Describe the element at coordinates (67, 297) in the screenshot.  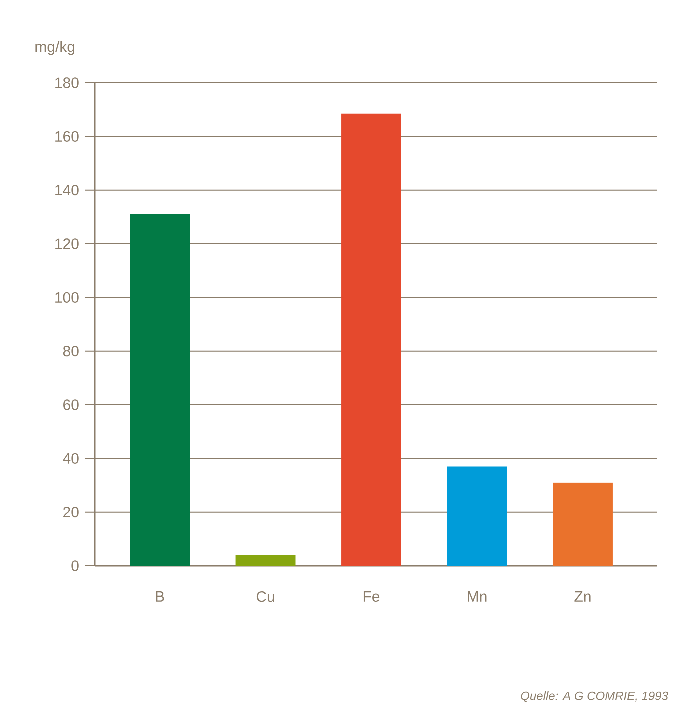
I see `y-tick-label: 100` at that location.